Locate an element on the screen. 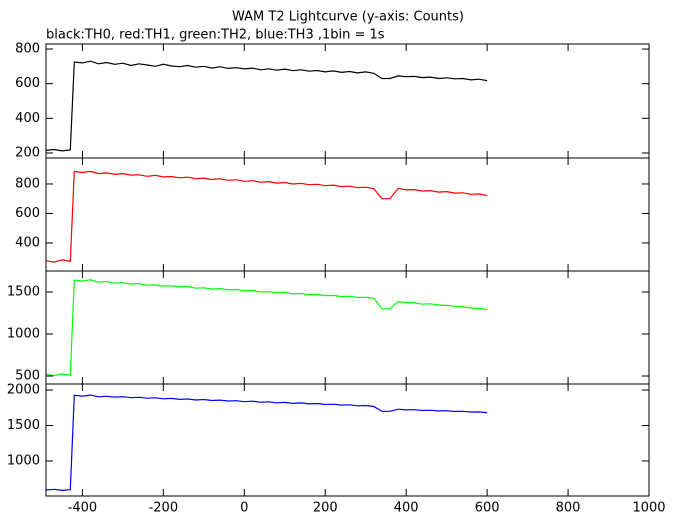 This screenshot has width=679, height=519. y-tick-label: 200 is located at coordinates (27, 152).